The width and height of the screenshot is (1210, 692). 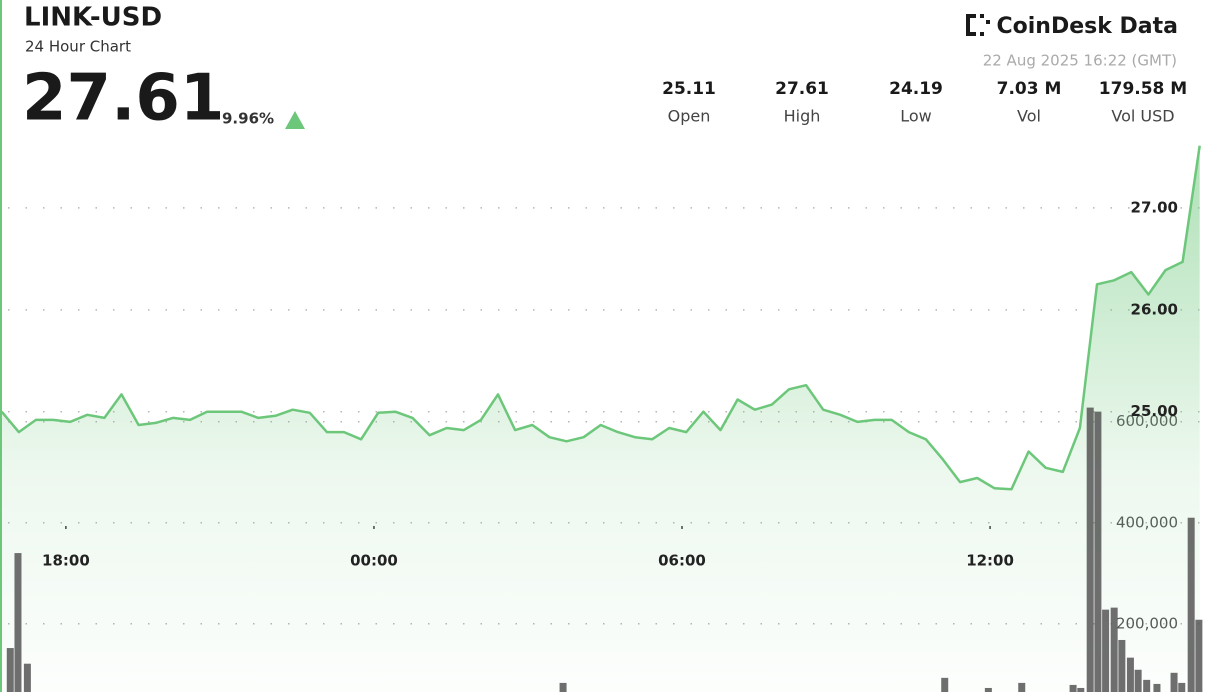 I want to click on stat-value: 179.58 M, so click(x=1143, y=89).